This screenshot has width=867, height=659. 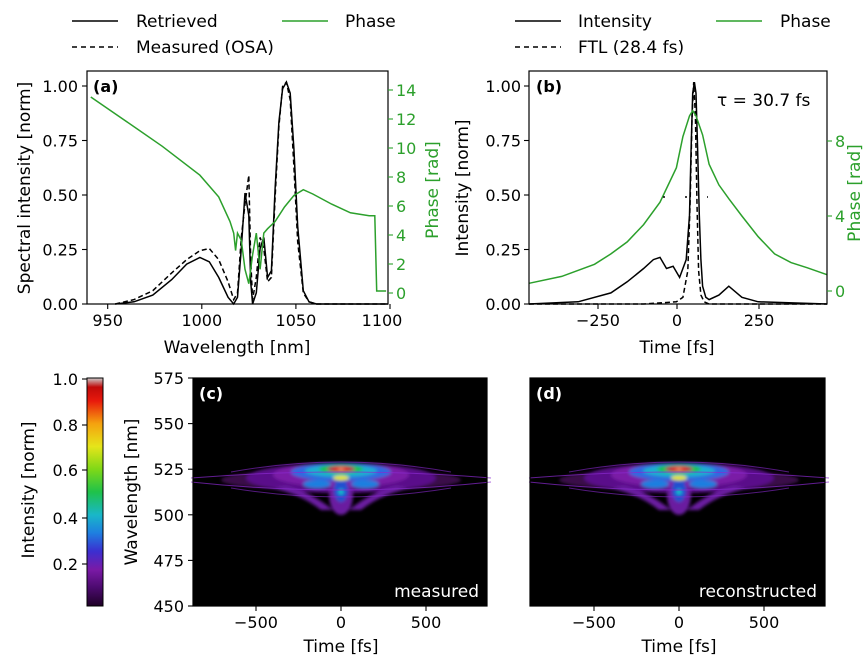 I want to click on curves-a, so click(x=239, y=193).